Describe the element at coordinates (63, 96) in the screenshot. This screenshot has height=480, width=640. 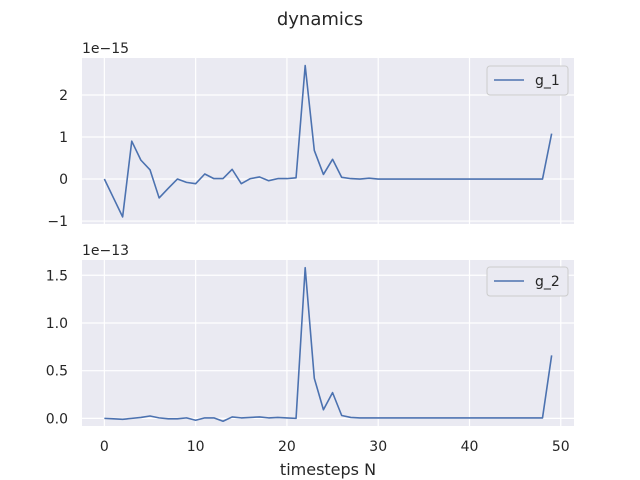
I see `y-tick-label: 2` at that location.